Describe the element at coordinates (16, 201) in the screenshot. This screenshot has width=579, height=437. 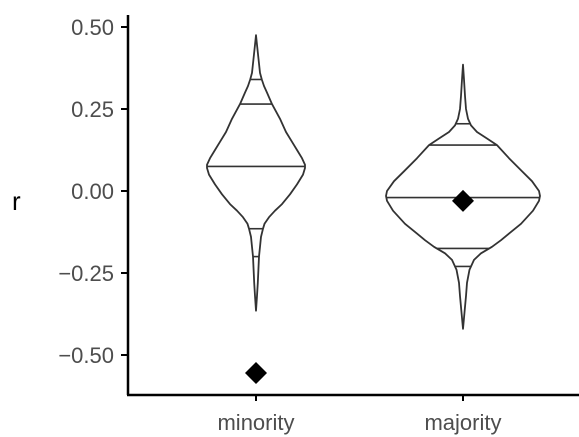
I see `y-axis-title: r` at that location.